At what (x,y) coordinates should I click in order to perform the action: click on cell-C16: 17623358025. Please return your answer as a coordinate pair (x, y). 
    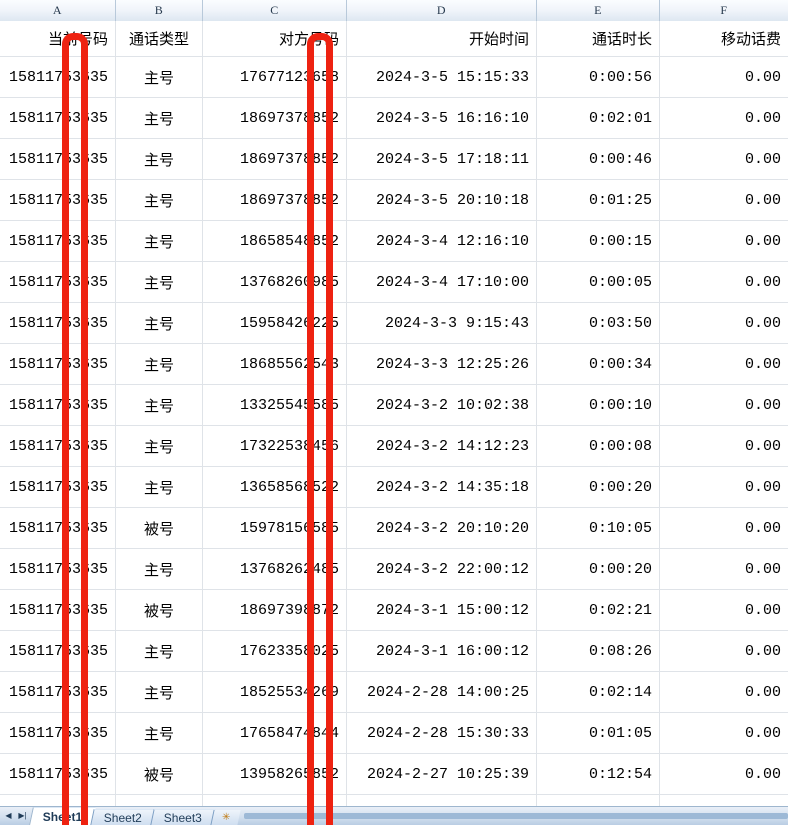
    Looking at the image, I should click on (275, 651).